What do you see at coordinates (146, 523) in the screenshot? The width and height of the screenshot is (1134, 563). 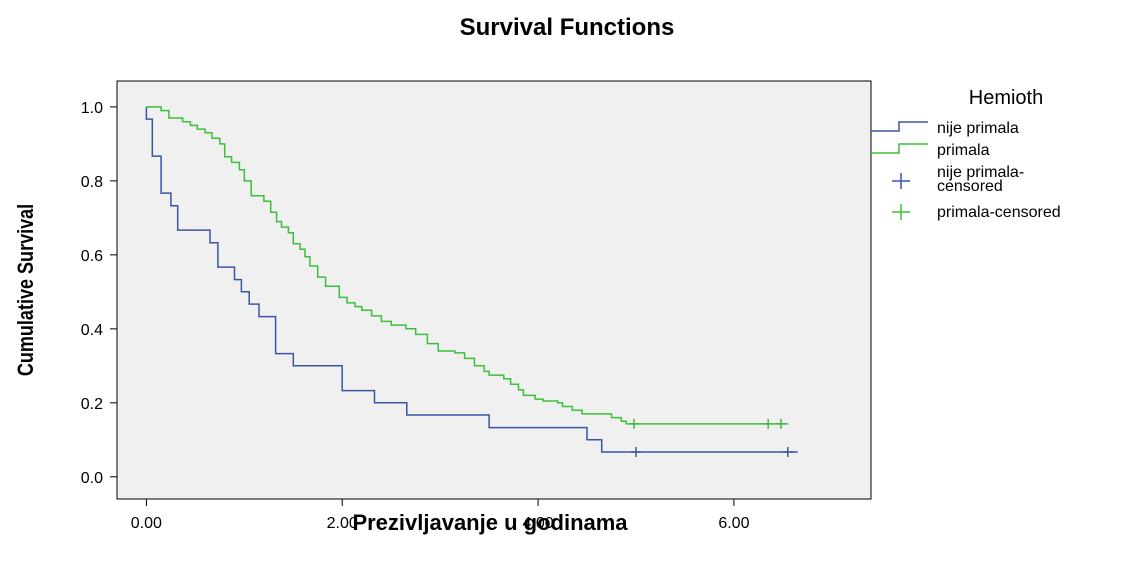 I see `x-tick-label: 0.00` at bounding box center [146, 523].